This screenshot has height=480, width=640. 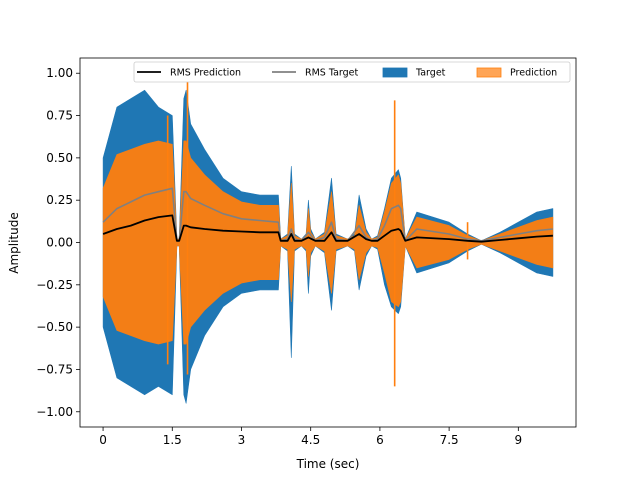 What do you see at coordinates (59, 73) in the screenshot?
I see `y-tick-label: 1.00` at bounding box center [59, 73].